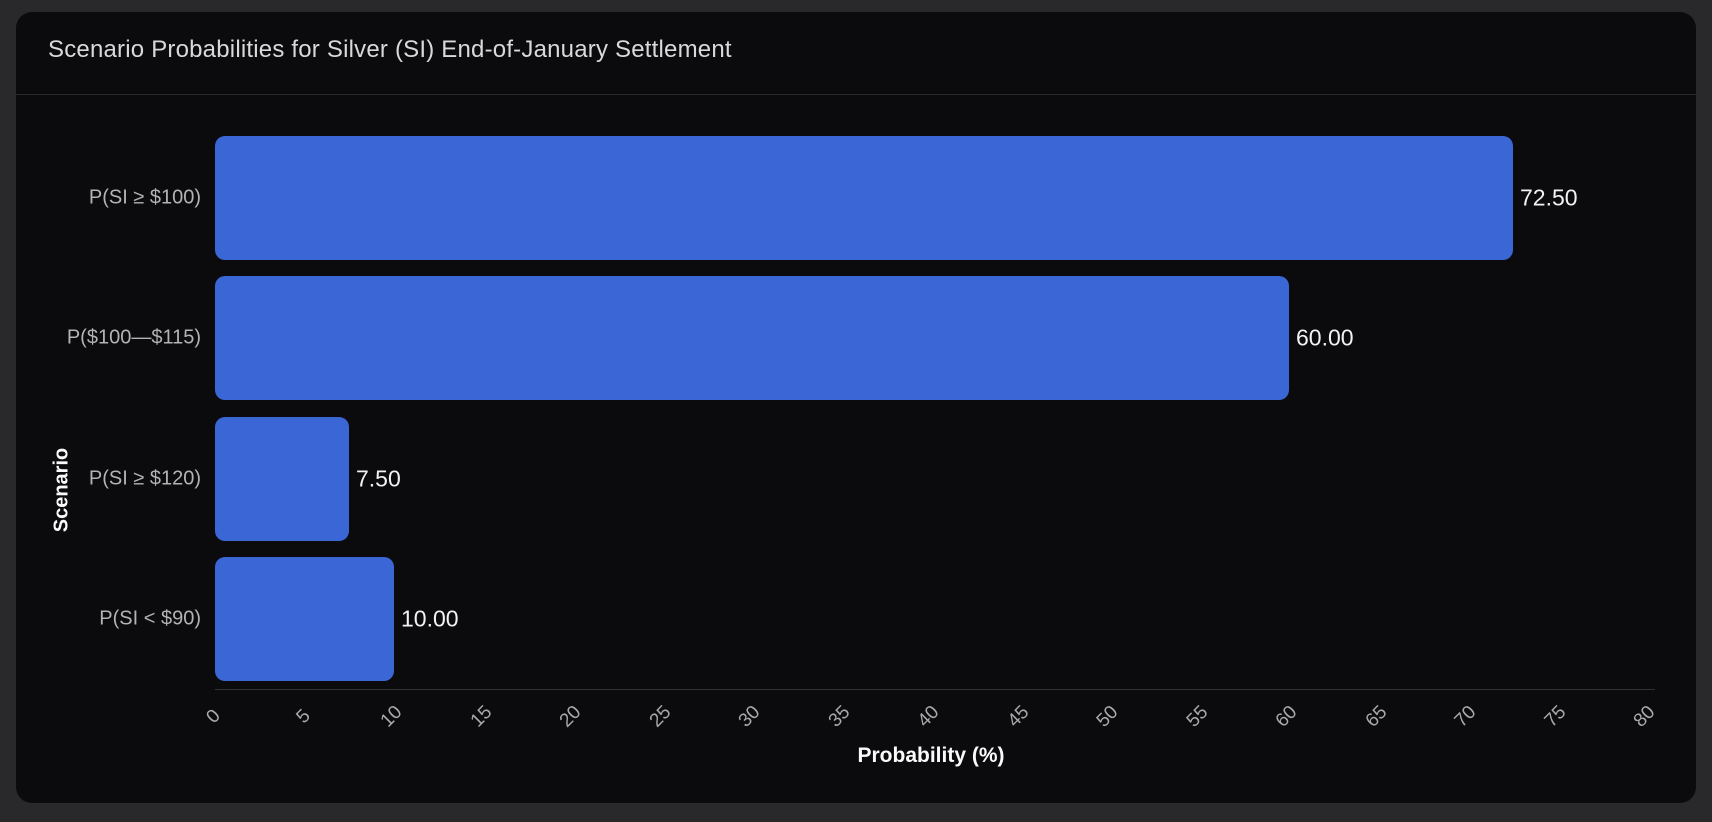 Image resolution: width=1712 pixels, height=822 pixels. Describe the element at coordinates (303, 716) in the screenshot. I see `x-tick-label: 5` at that location.